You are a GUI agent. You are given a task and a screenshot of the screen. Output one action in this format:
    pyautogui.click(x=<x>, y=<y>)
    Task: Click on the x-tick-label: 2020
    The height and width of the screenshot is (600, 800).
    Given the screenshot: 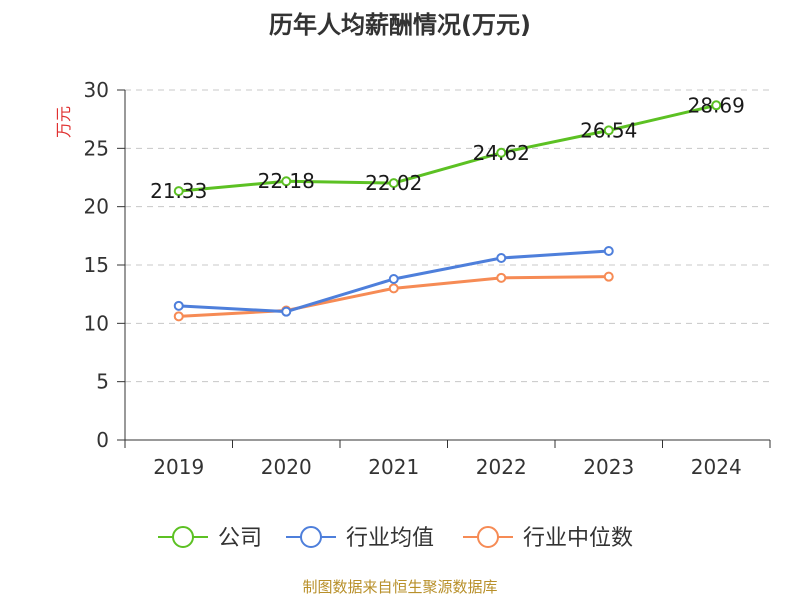 What is the action you would take?
    pyautogui.click(x=286, y=467)
    